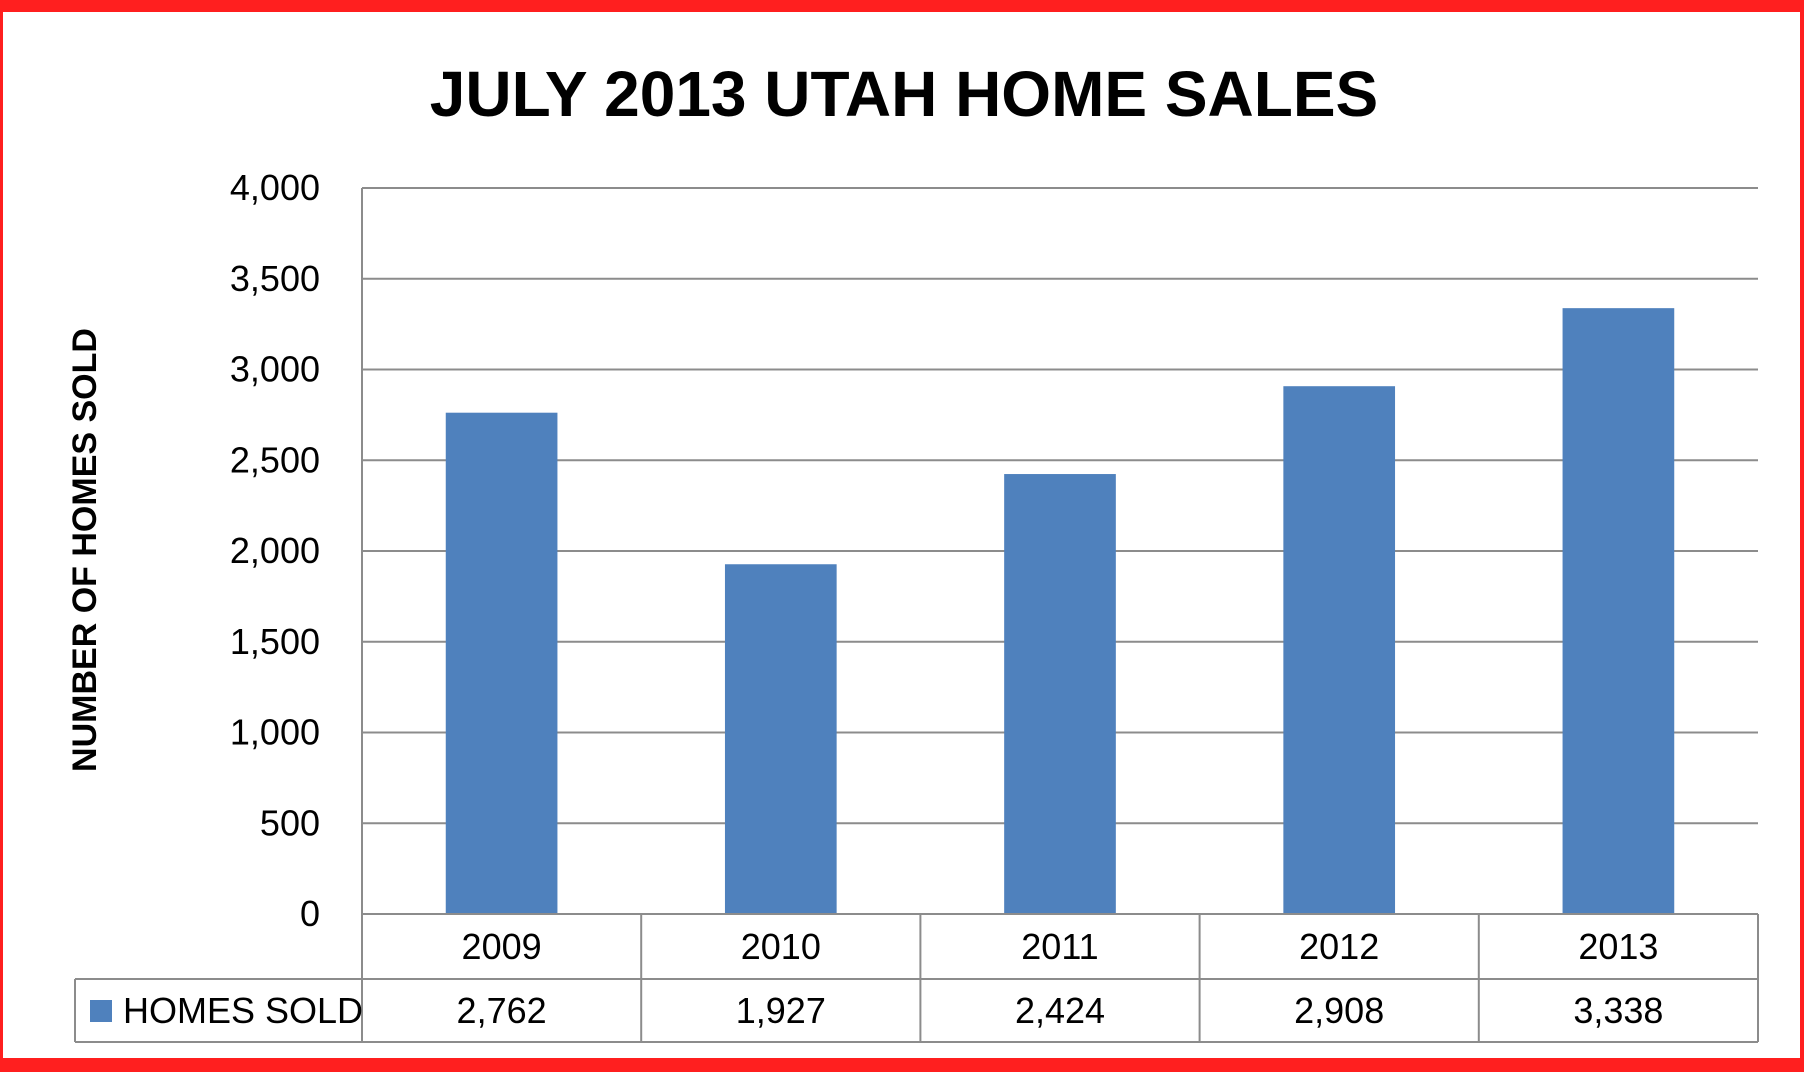 This screenshot has width=1804, height=1072. I want to click on bar-2011, so click(1060, 694).